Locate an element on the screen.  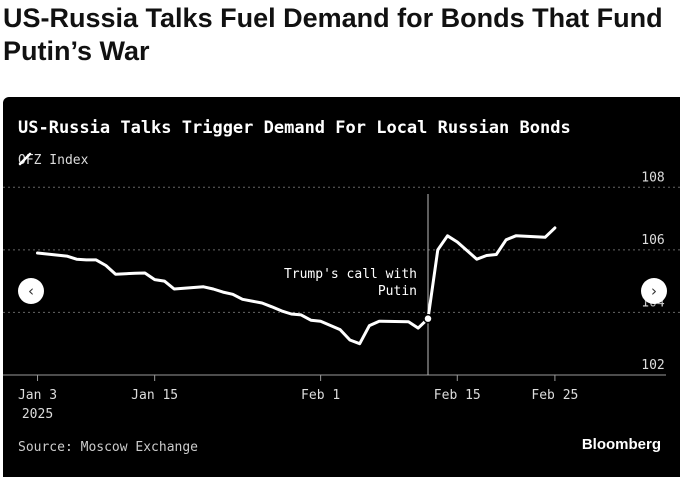
x-tick-label: Feb 1 is located at coordinates (320, 395).